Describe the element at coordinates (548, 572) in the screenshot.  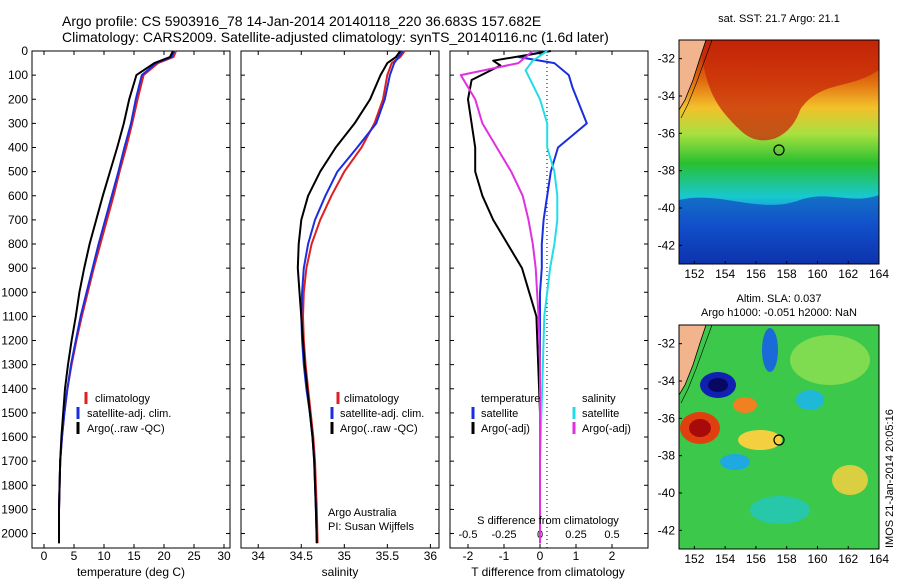
I see `t-difference-xlabel: T difference from climatology` at that location.